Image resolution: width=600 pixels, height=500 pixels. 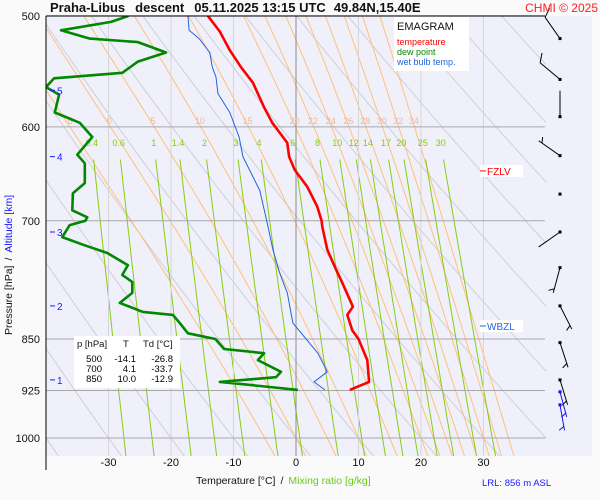 I want to click on mixing-ratio-label: 25, so click(x=423, y=143).